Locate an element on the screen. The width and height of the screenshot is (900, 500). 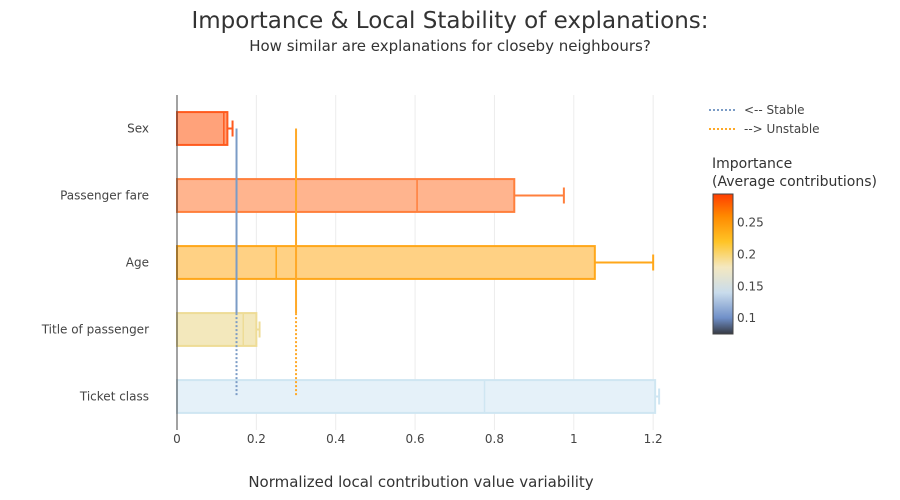
legend-label: --> Unstable is located at coordinates (782, 129).